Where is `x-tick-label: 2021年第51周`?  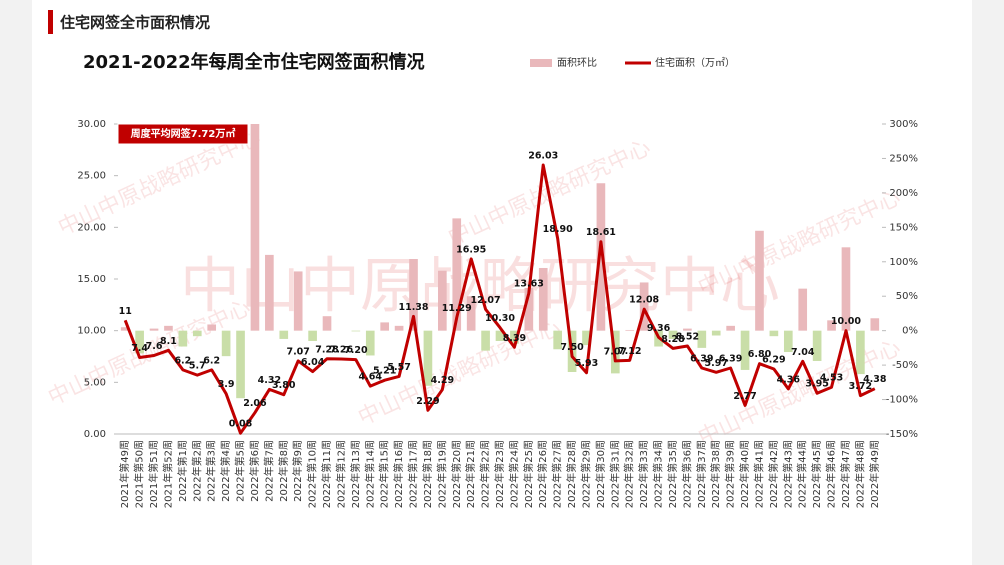
x-tick-label: 2021年第51周 is located at coordinates (153, 474).